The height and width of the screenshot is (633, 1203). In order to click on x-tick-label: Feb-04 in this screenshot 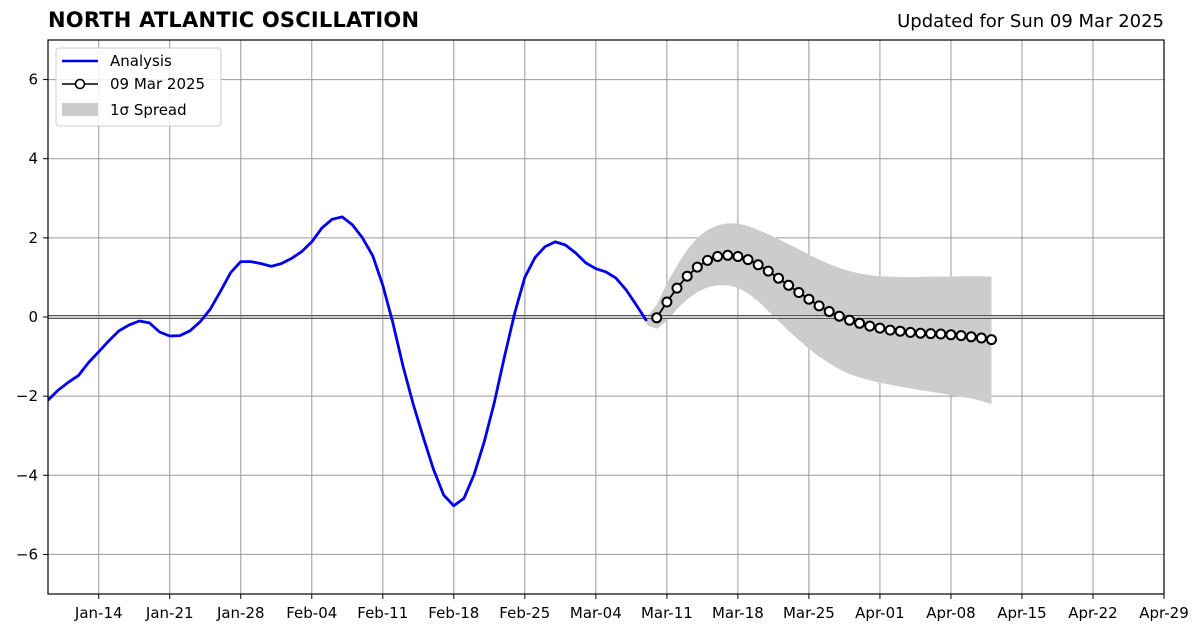, I will do `click(311, 613)`.